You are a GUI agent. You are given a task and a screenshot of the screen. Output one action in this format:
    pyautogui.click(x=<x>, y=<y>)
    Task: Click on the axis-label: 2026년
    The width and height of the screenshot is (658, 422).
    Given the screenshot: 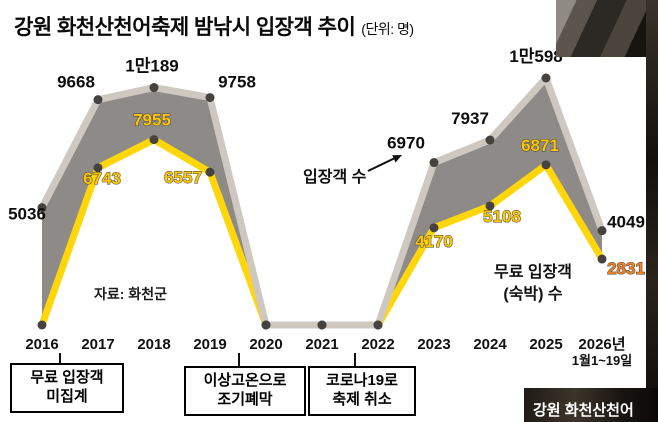 What is the action you would take?
    pyautogui.click(x=601, y=344)
    